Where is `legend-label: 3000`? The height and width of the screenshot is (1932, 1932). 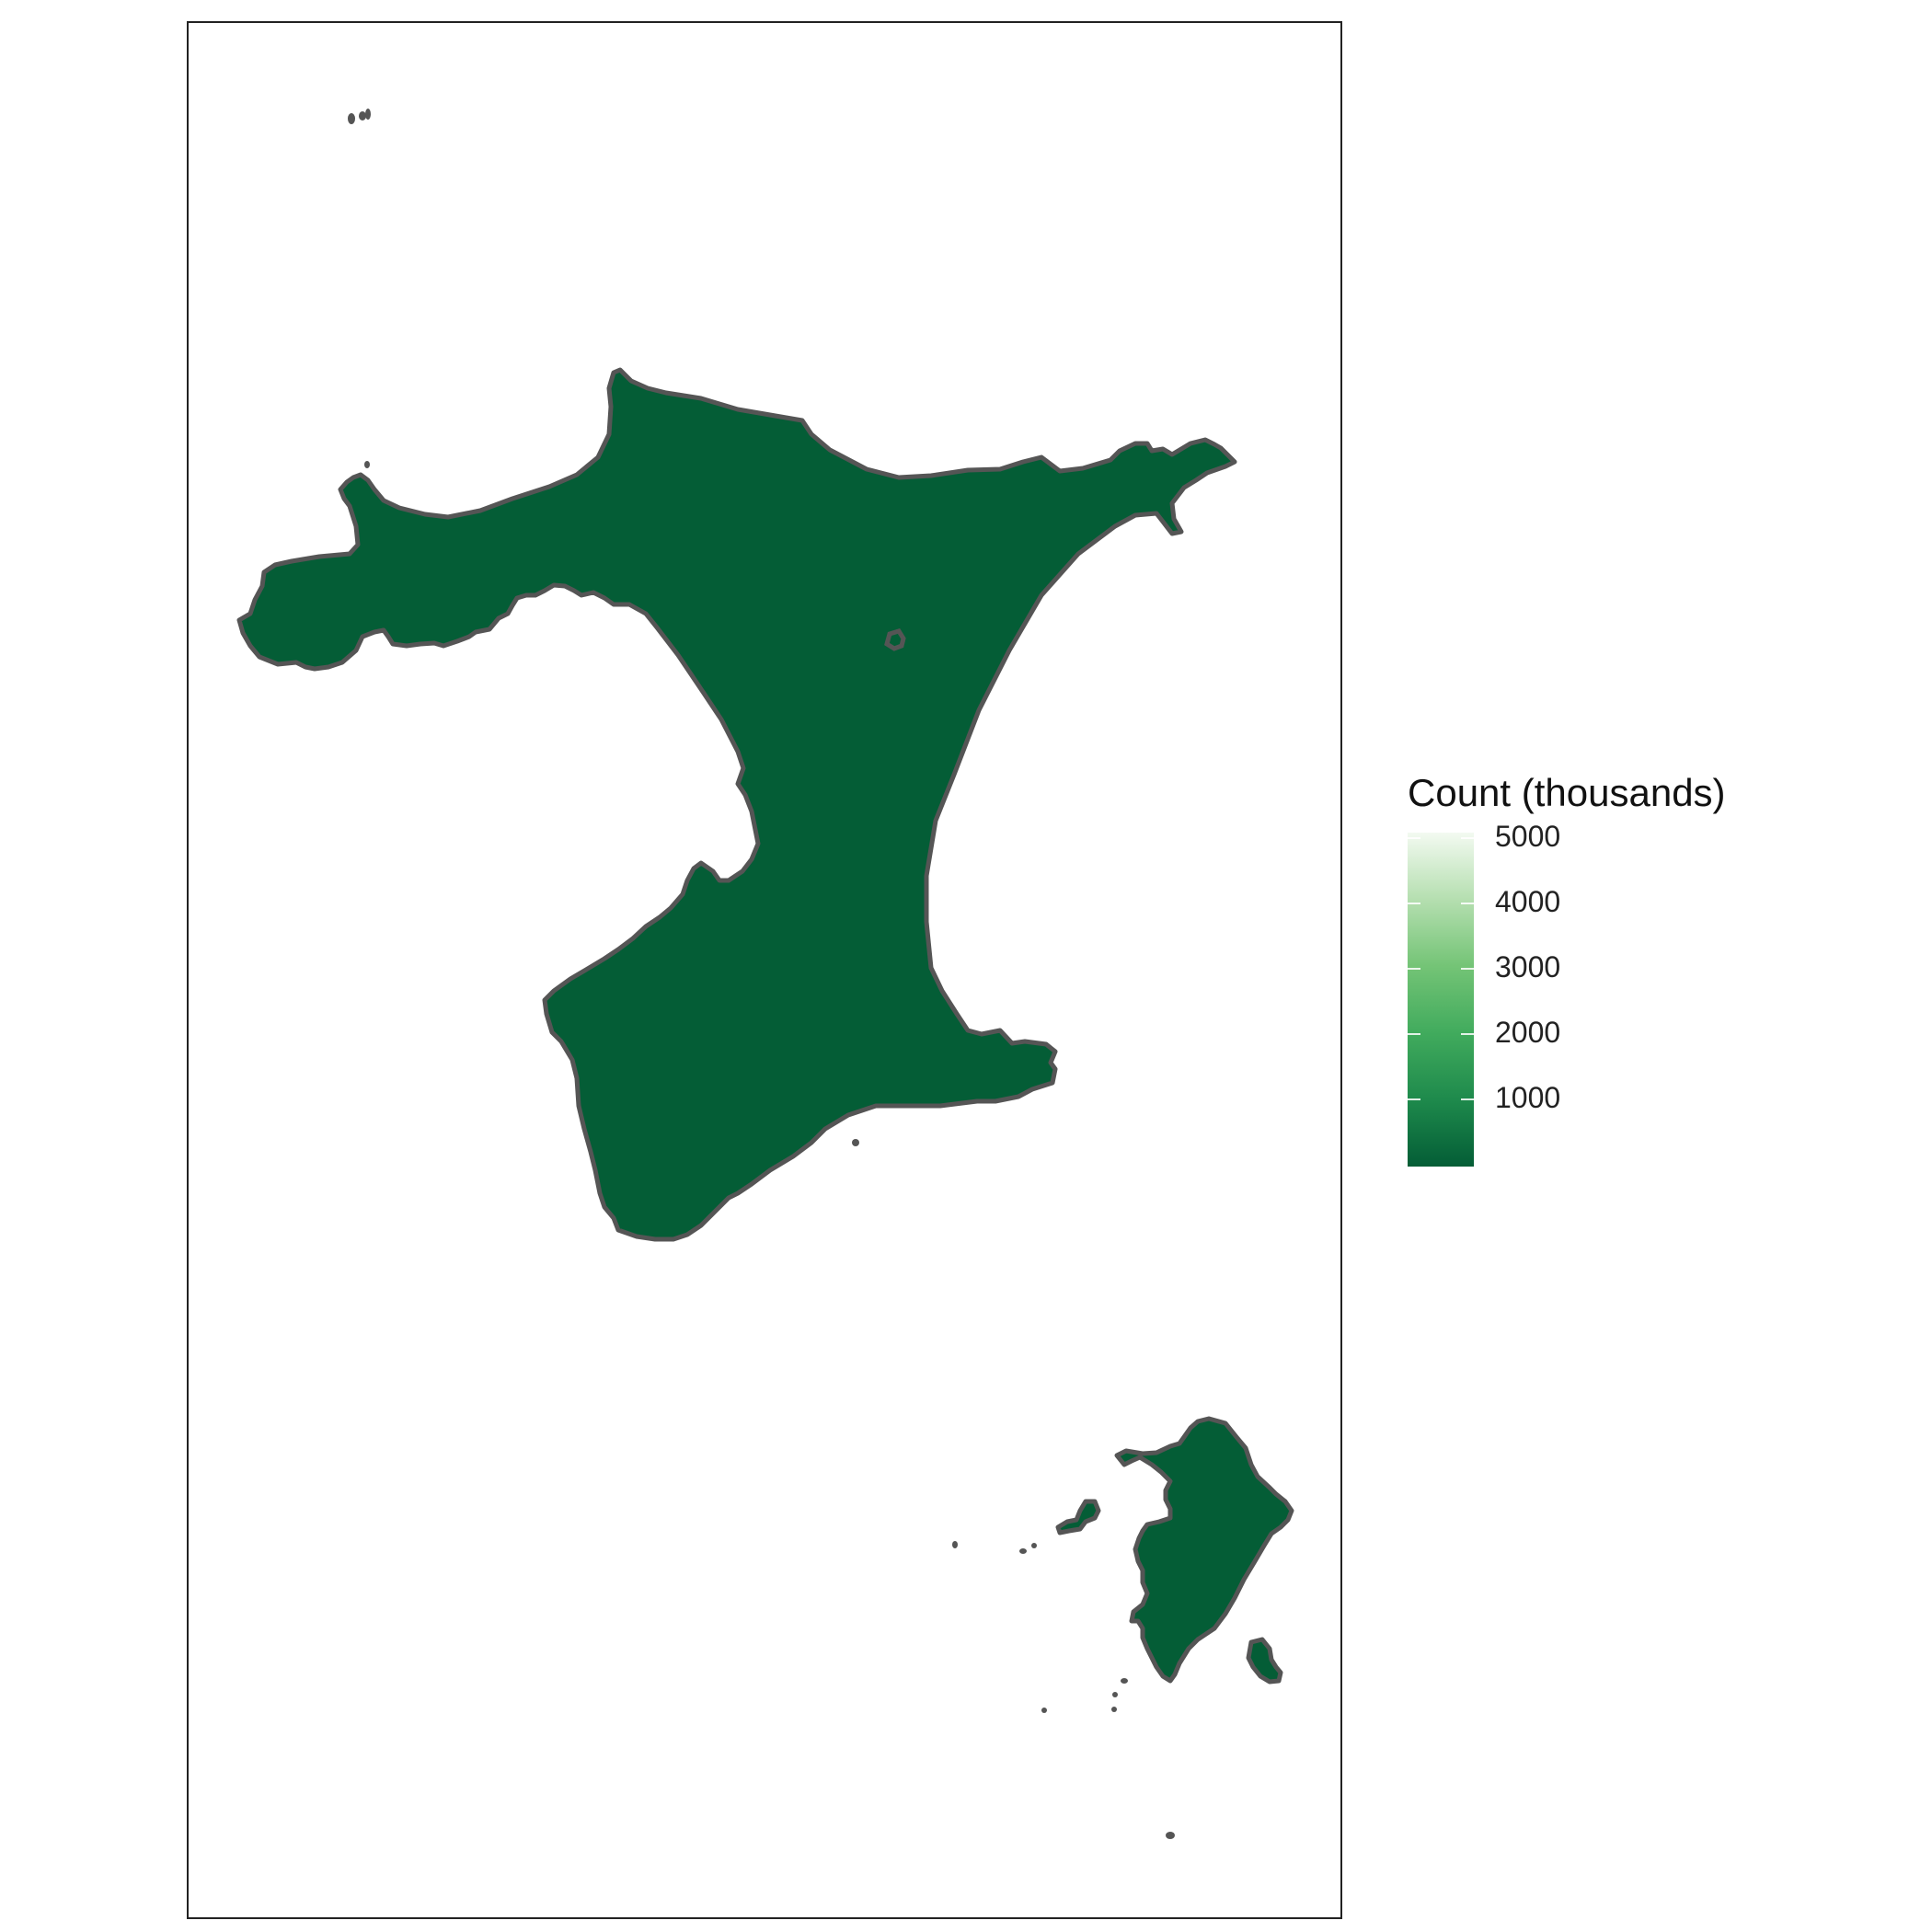
legend-label: 3000 is located at coordinates (1528, 966).